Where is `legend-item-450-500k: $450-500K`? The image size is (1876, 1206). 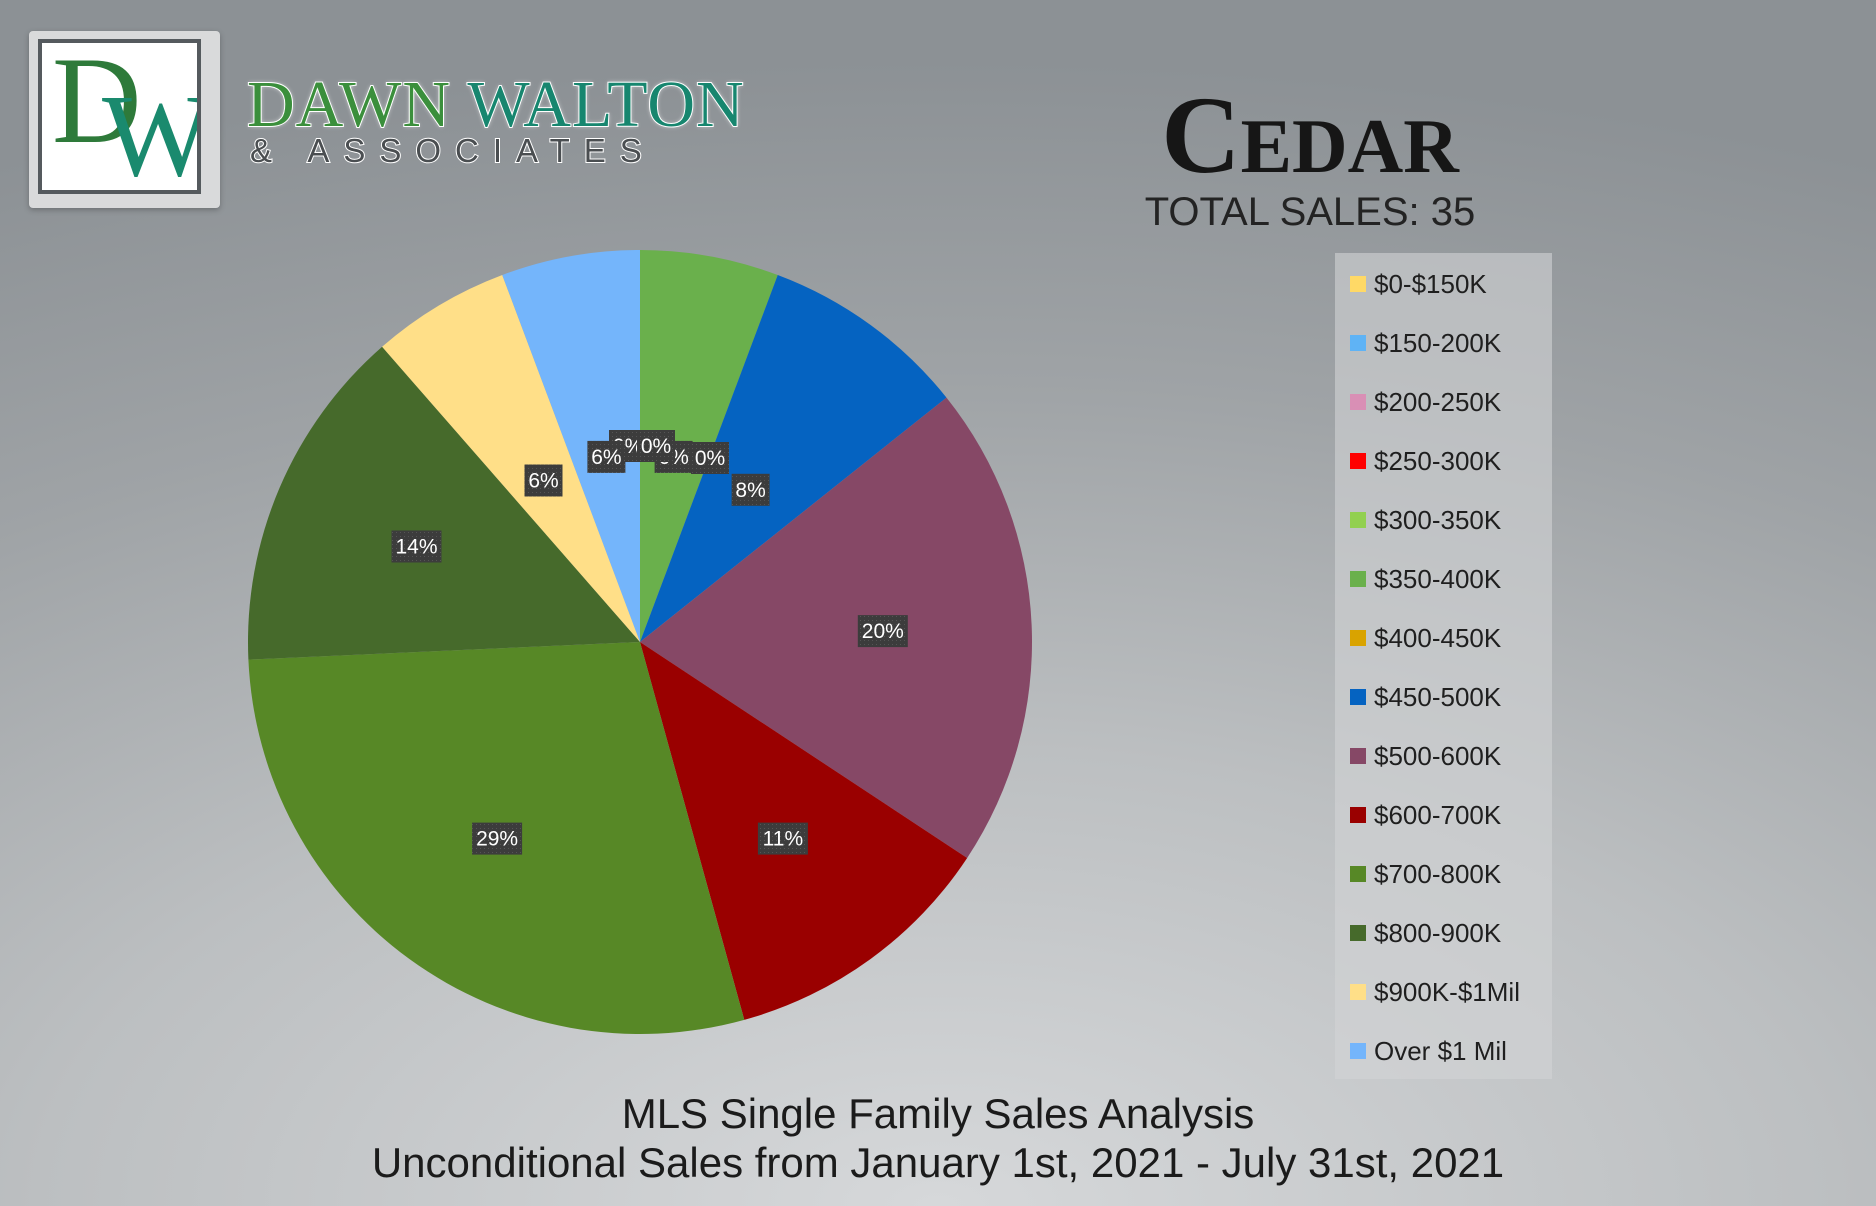
legend-item-450-500k: $450-500K is located at coordinates (1425, 697).